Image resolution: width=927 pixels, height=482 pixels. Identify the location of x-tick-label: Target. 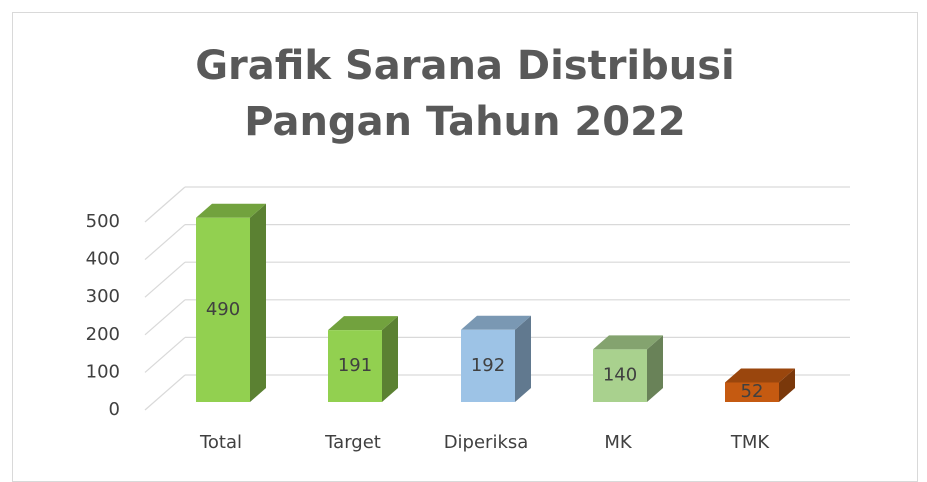
(352, 442).